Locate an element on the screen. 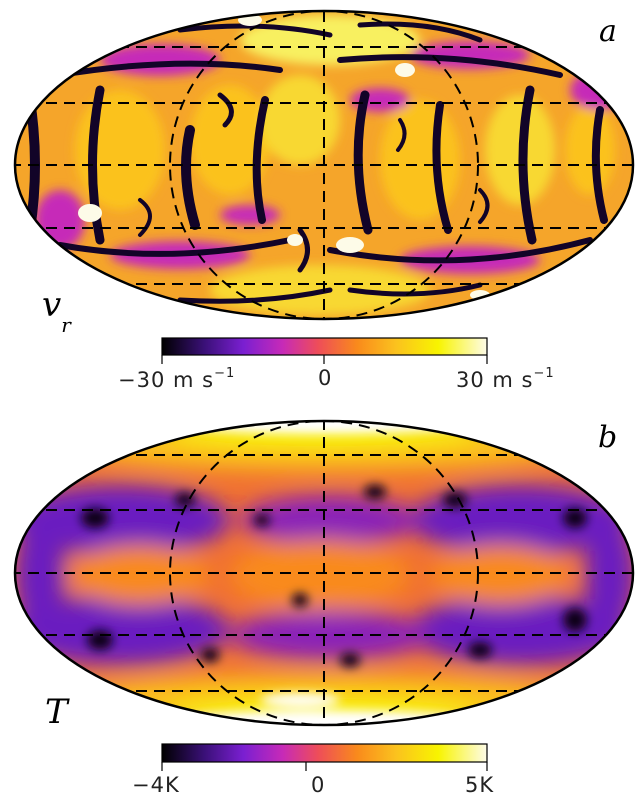  colorbar-a-max-label: 30 m s−1 is located at coordinates (505, 379).